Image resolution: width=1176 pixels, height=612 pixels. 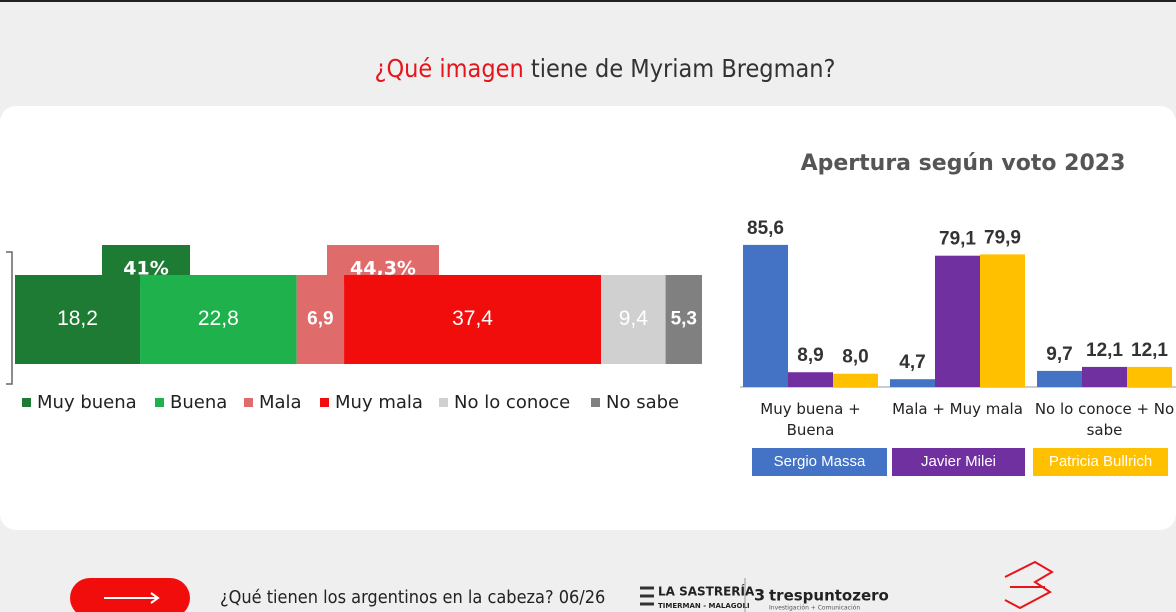 I want to click on page-title: ¿Qué imagen tiene de Myriam Bregman?, so click(x=605, y=68).